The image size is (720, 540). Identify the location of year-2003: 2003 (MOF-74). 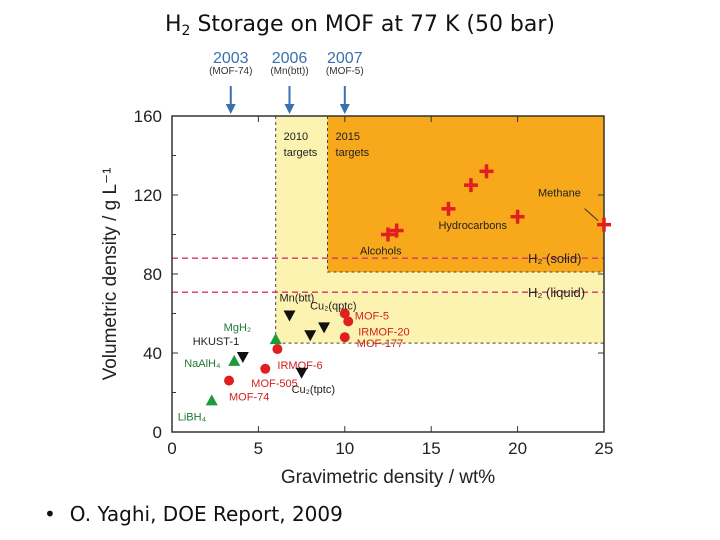
(231, 63).